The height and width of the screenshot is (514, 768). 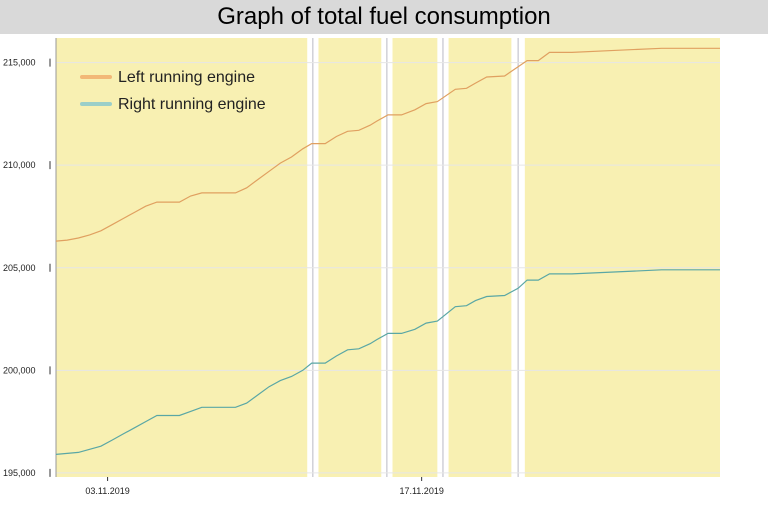 What do you see at coordinates (19, 268) in the screenshot?
I see `y-tick-label: 205,000` at bounding box center [19, 268].